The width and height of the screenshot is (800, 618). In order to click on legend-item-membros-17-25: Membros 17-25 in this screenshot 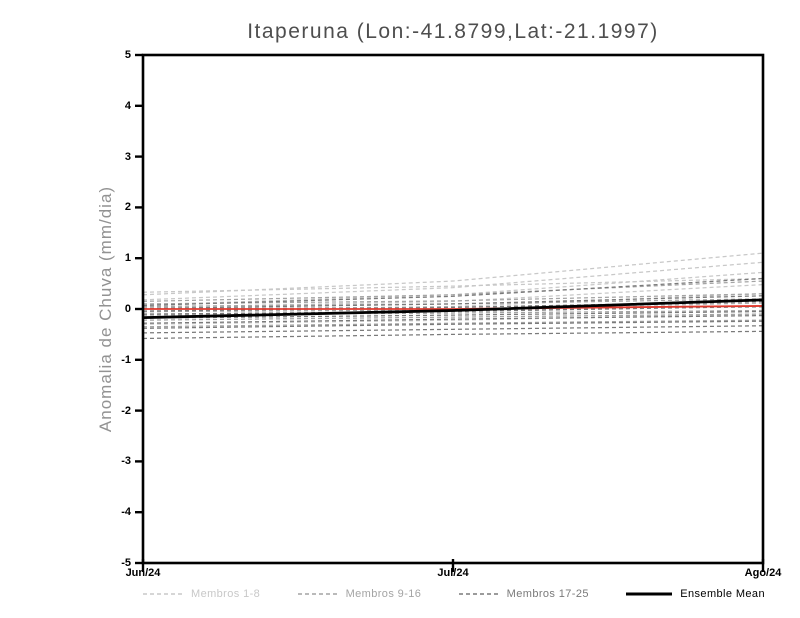, I will do `click(523, 594)`.